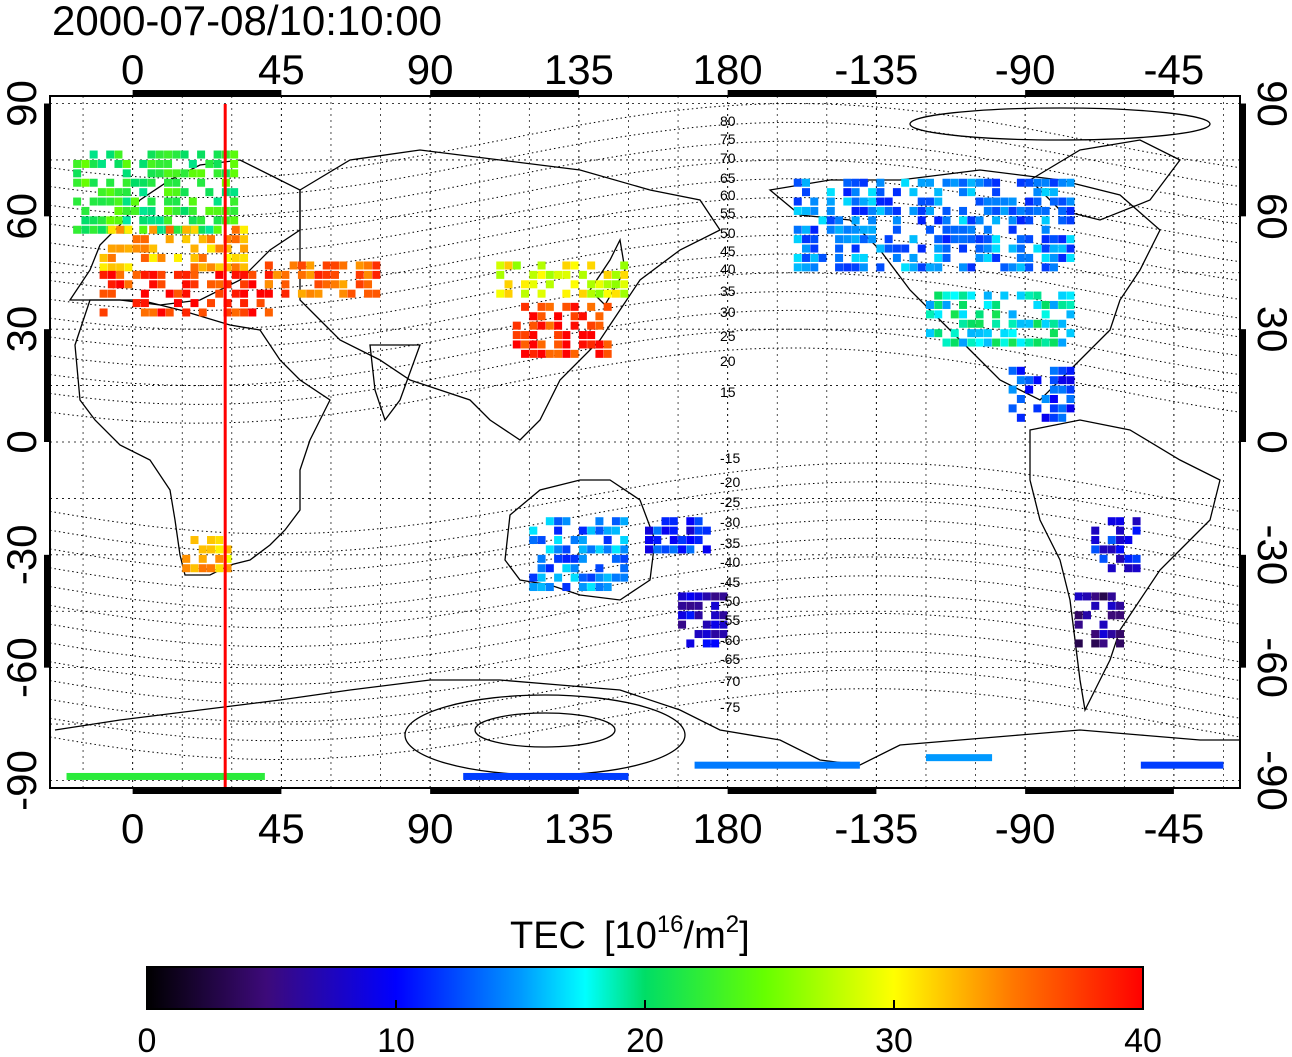 The image size is (1292, 1057). I want to click on contour-label: 65, so click(728, 178).